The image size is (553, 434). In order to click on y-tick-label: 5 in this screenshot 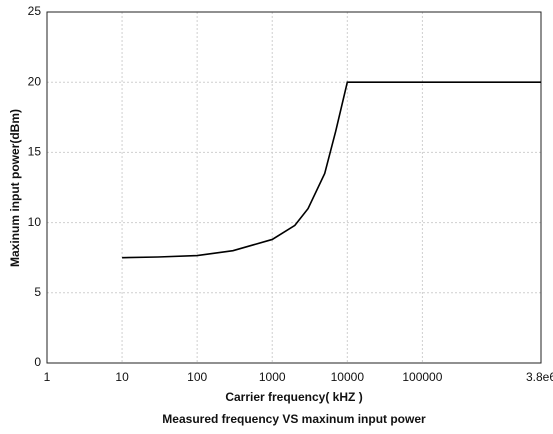, I will do `click(37, 292)`.